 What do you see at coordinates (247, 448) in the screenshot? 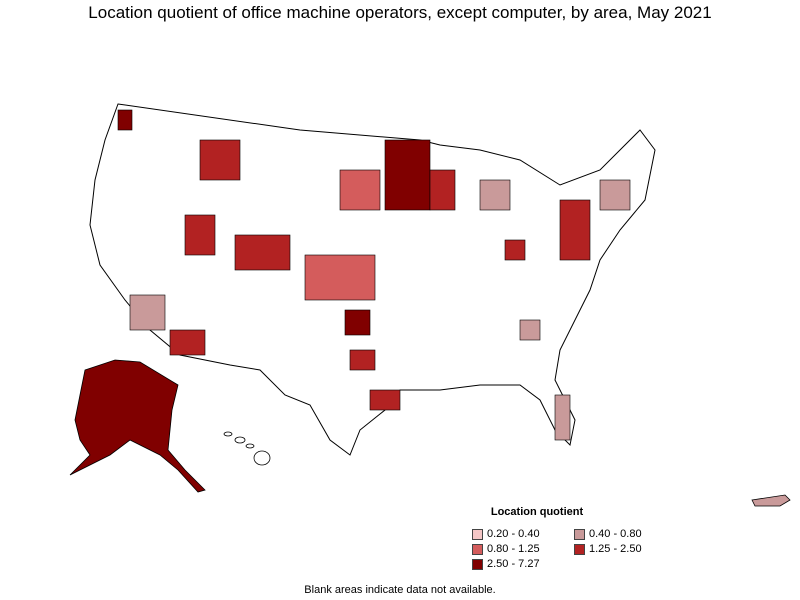
I see `hawaii-islands` at bounding box center [247, 448].